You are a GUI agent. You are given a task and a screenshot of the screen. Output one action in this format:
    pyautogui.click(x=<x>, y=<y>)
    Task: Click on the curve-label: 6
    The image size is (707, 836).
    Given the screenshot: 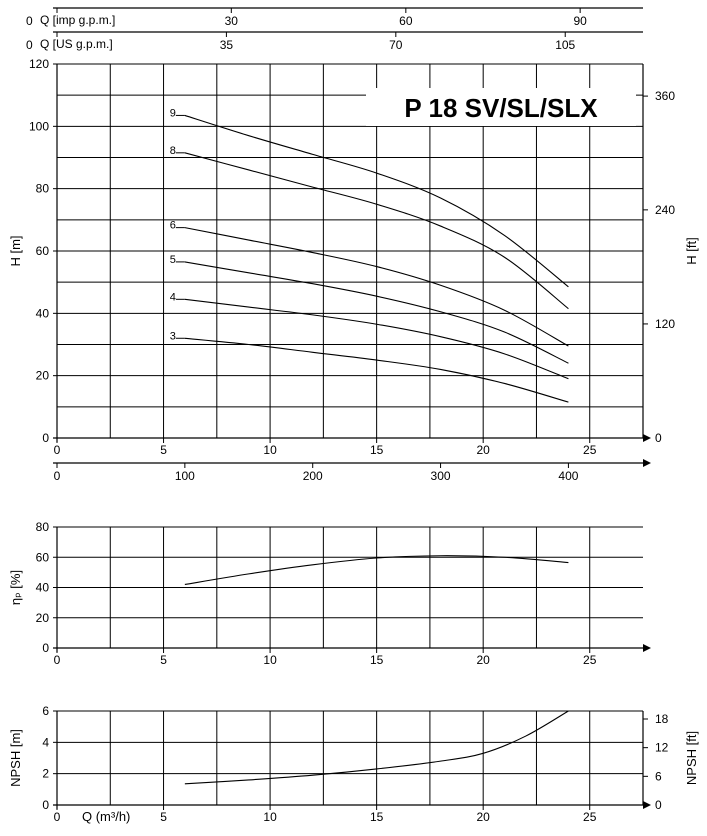 What is the action you would take?
    pyautogui.click(x=173, y=226)
    